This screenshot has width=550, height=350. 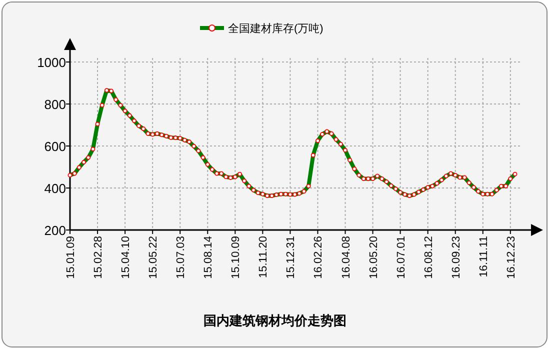 I want to click on x-tick-label: 16.07.01, so click(x=401, y=257).